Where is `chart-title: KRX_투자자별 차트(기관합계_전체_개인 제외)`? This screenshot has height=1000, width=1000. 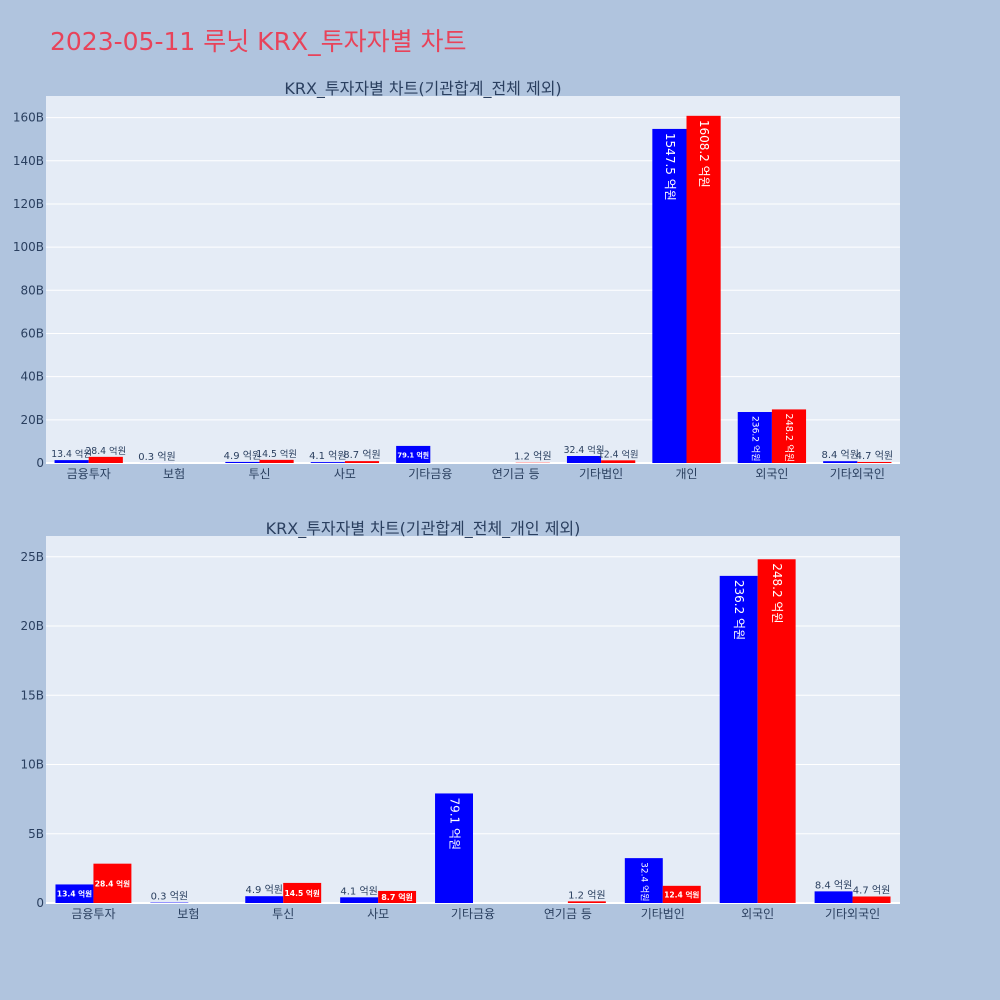 chart-title: KRX_투자자별 차트(기관합계_전체_개인 제외) is located at coordinates (423, 529).